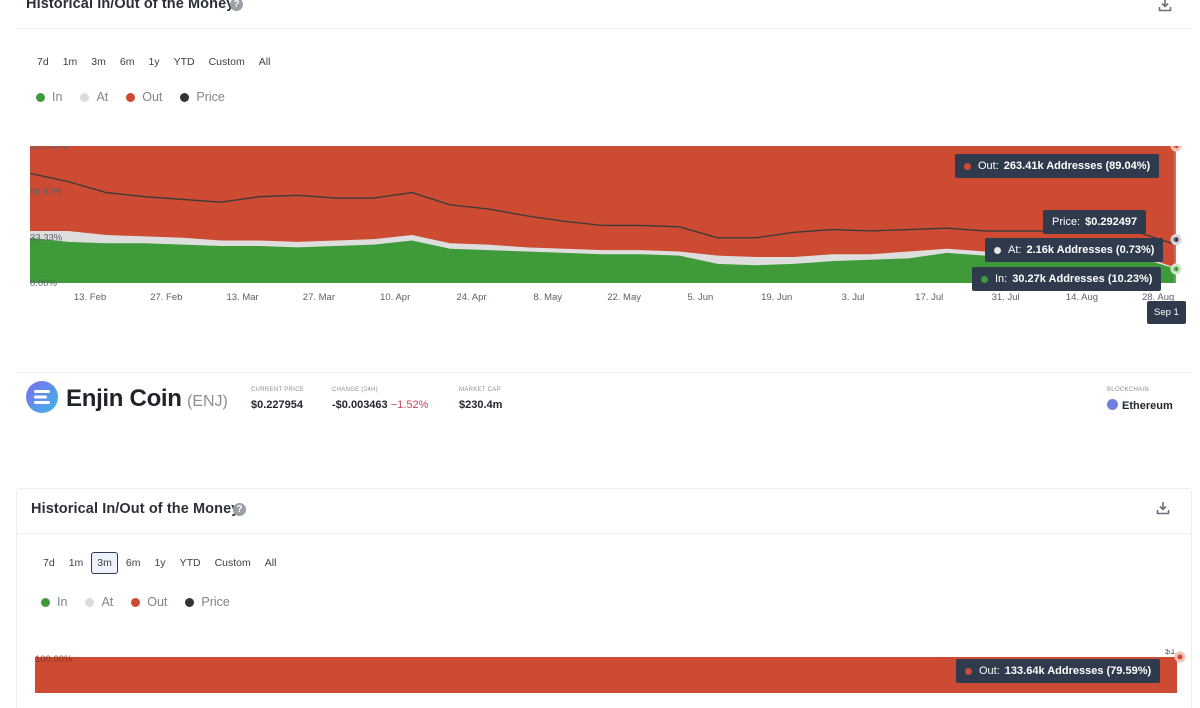 The image size is (1200, 708). Describe the element at coordinates (360, 405) in the screenshot. I see `change-value: -$0.003463` at that location.